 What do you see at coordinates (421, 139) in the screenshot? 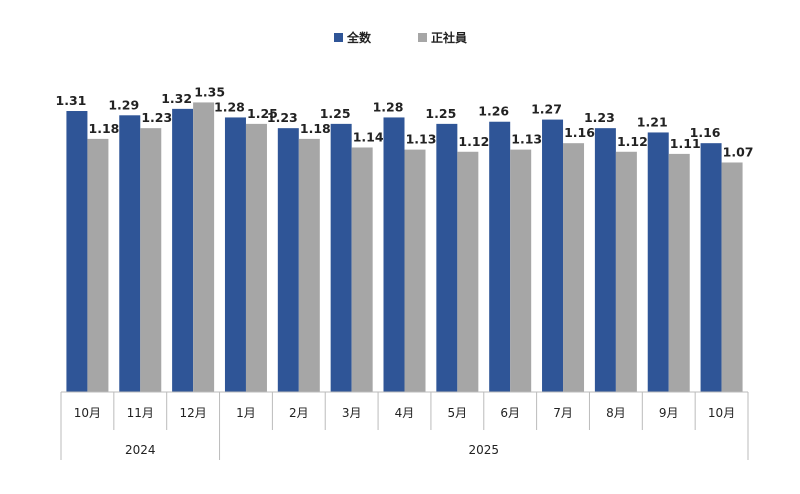
I see `data-label-1-6: 1.13` at bounding box center [421, 139].